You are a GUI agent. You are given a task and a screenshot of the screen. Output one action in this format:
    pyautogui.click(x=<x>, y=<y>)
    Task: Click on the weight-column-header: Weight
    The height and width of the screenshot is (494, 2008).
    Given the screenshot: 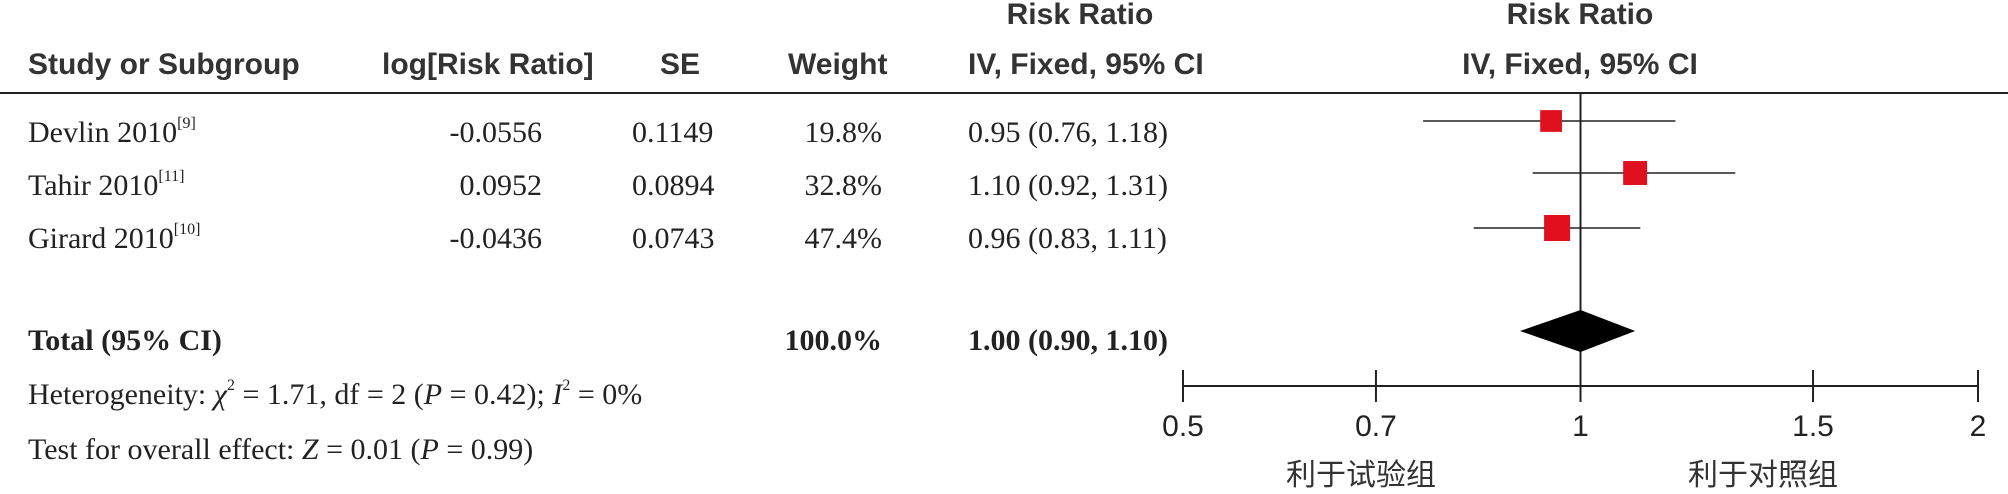 What is the action you would take?
    pyautogui.click(x=838, y=64)
    